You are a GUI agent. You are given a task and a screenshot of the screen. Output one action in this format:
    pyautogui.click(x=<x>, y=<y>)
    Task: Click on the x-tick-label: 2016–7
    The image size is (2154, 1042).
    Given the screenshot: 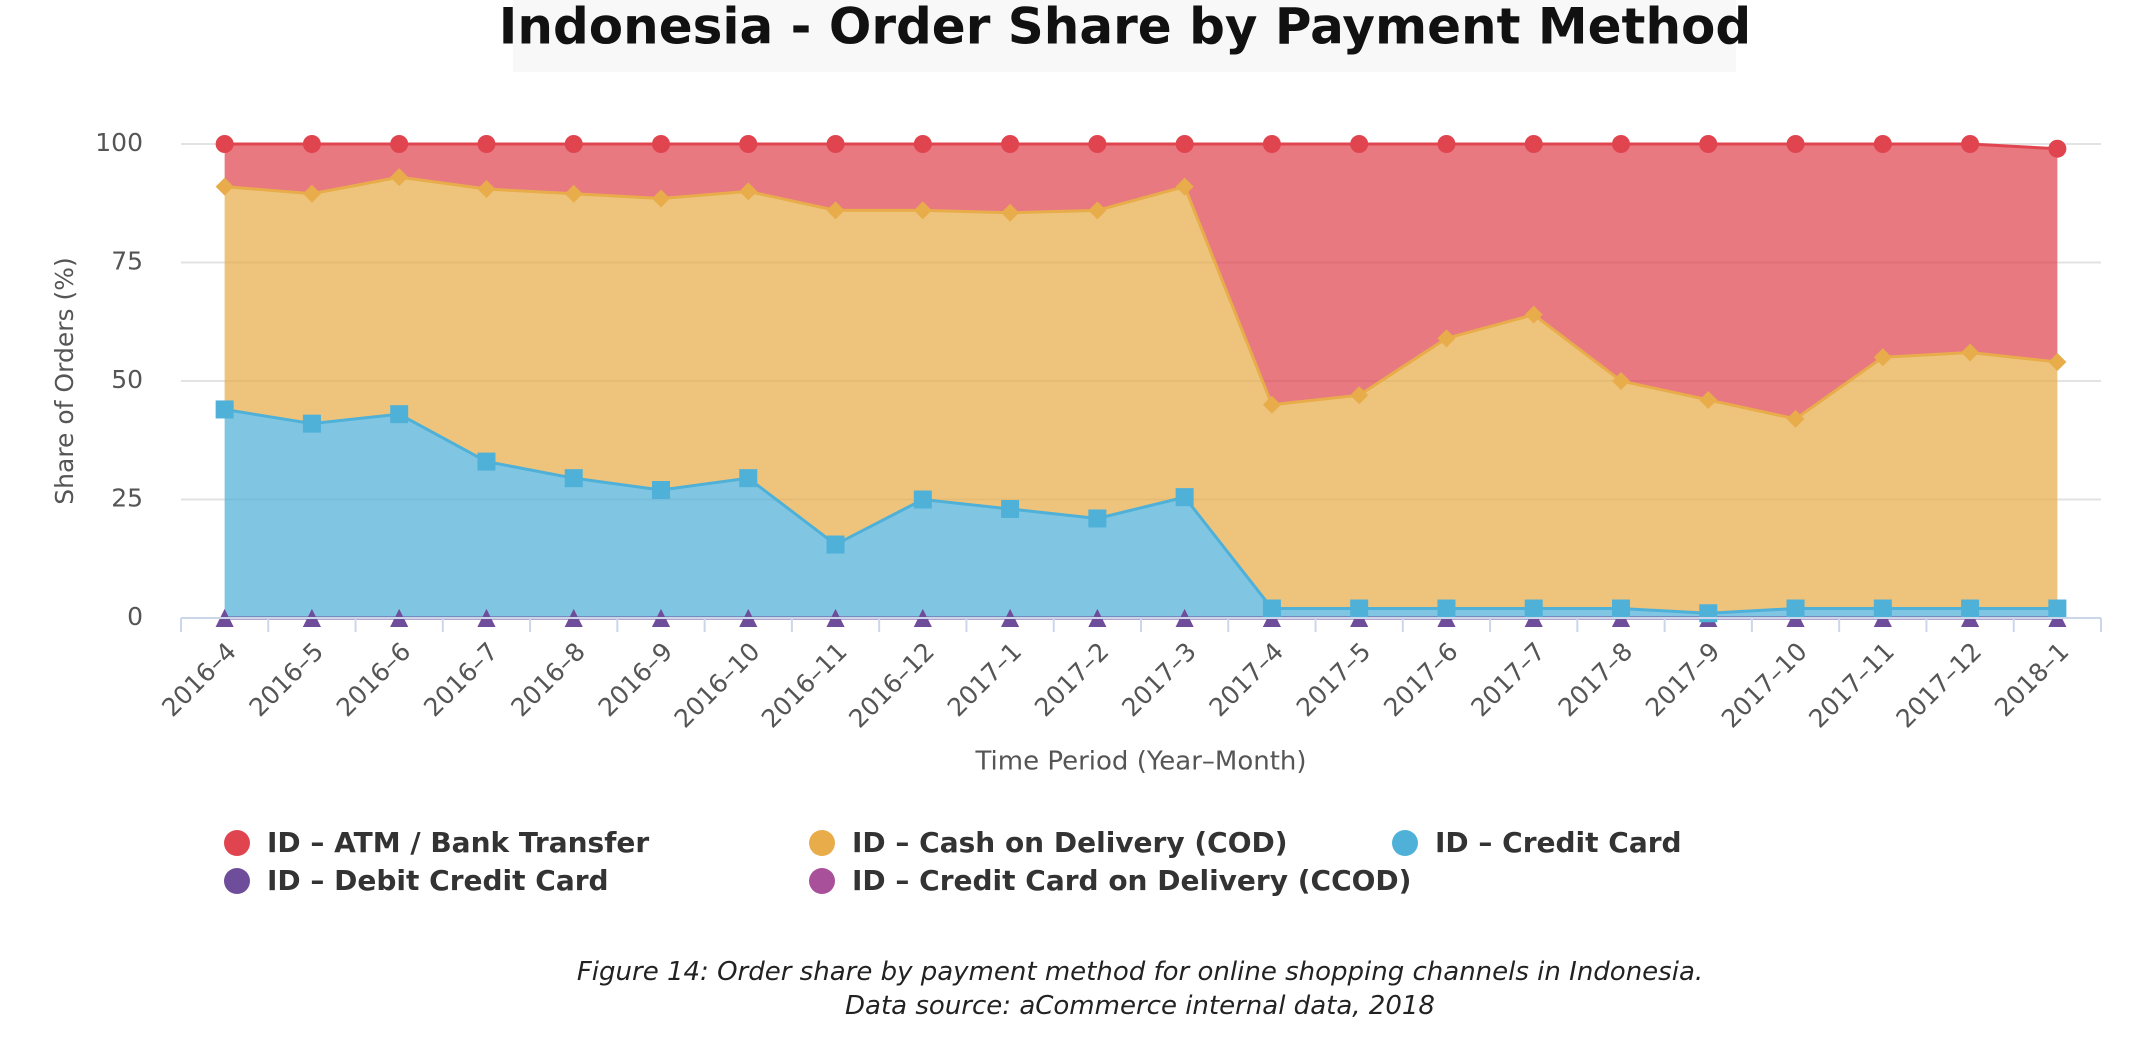 What is the action you would take?
    pyautogui.click(x=461, y=680)
    